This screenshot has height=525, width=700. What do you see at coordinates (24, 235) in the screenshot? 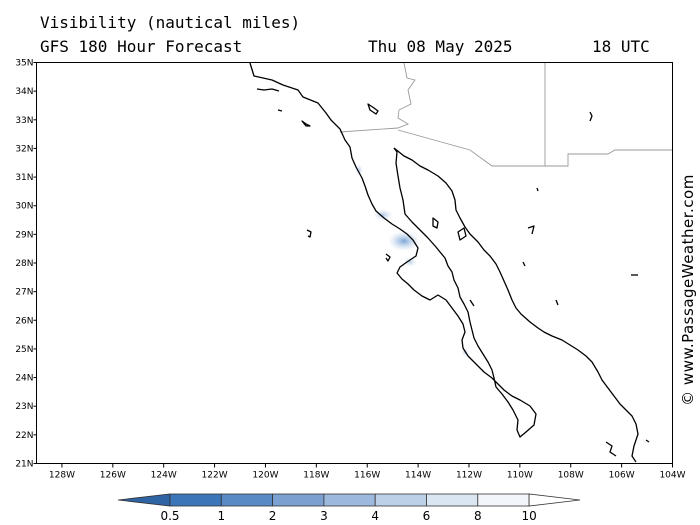
I see `lat-tick-label: 29N` at bounding box center [24, 235].